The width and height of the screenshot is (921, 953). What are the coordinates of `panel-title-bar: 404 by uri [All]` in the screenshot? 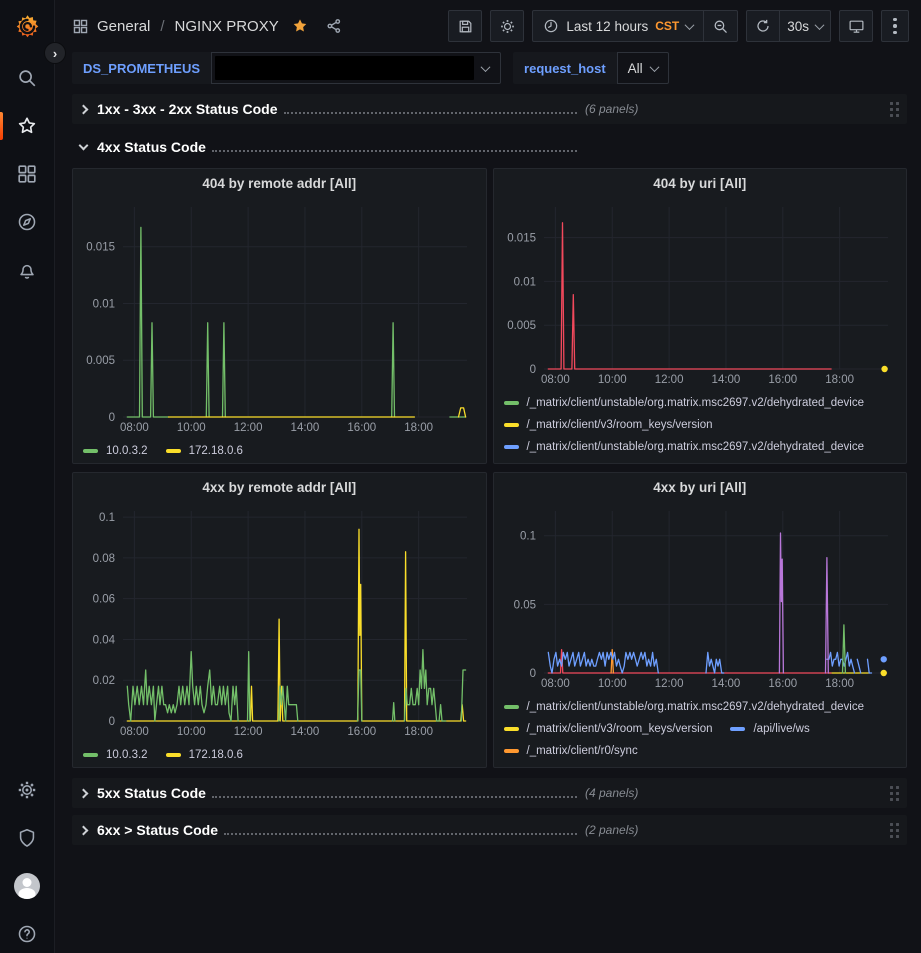 It's located at (700, 183).